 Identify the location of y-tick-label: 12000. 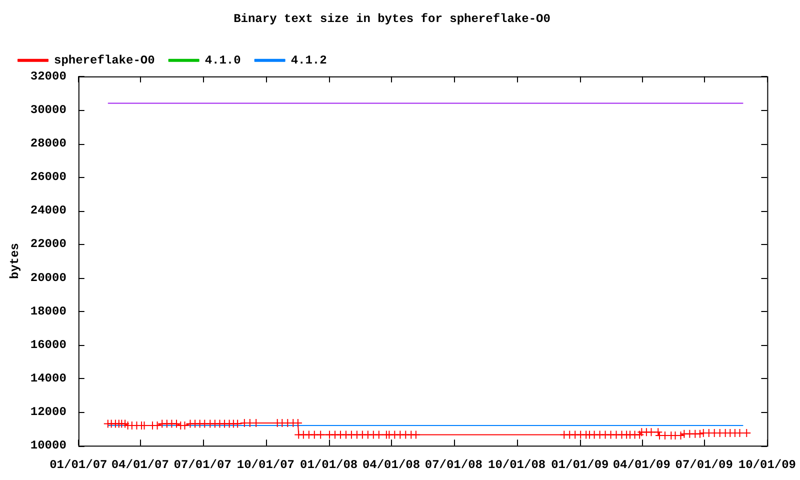
(48, 412).